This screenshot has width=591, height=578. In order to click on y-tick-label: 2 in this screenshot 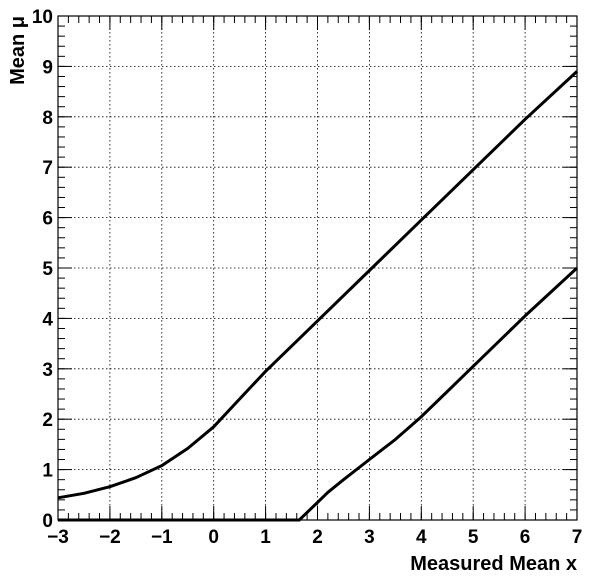, I will do `click(47, 420)`.